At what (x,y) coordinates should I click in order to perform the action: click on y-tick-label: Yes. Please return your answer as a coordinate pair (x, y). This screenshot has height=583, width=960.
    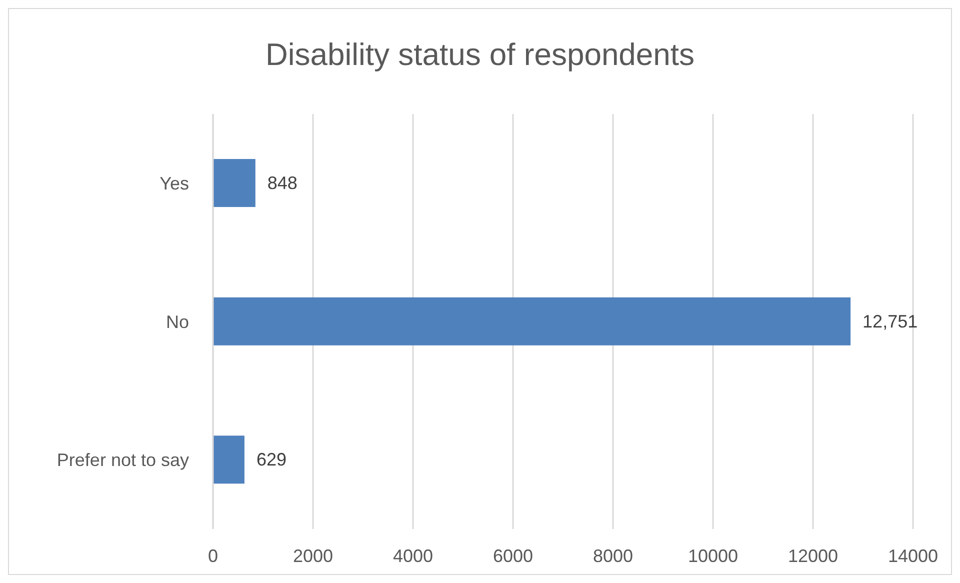
    Looking at the image, I should click on (174, 184).